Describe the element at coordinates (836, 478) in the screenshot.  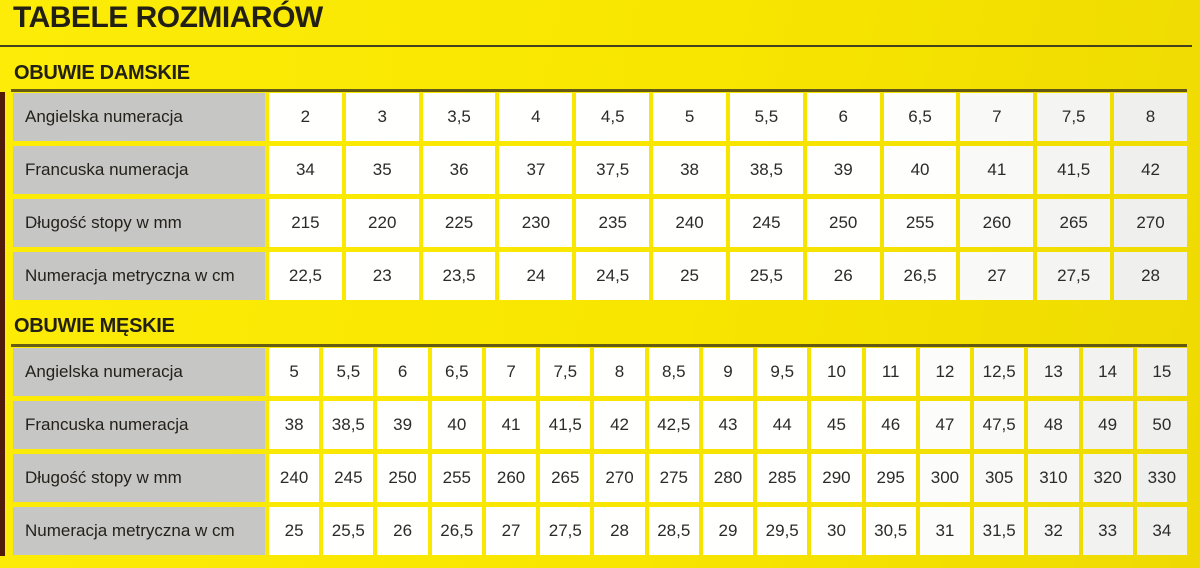
I see `table-cell: 290` at that location.